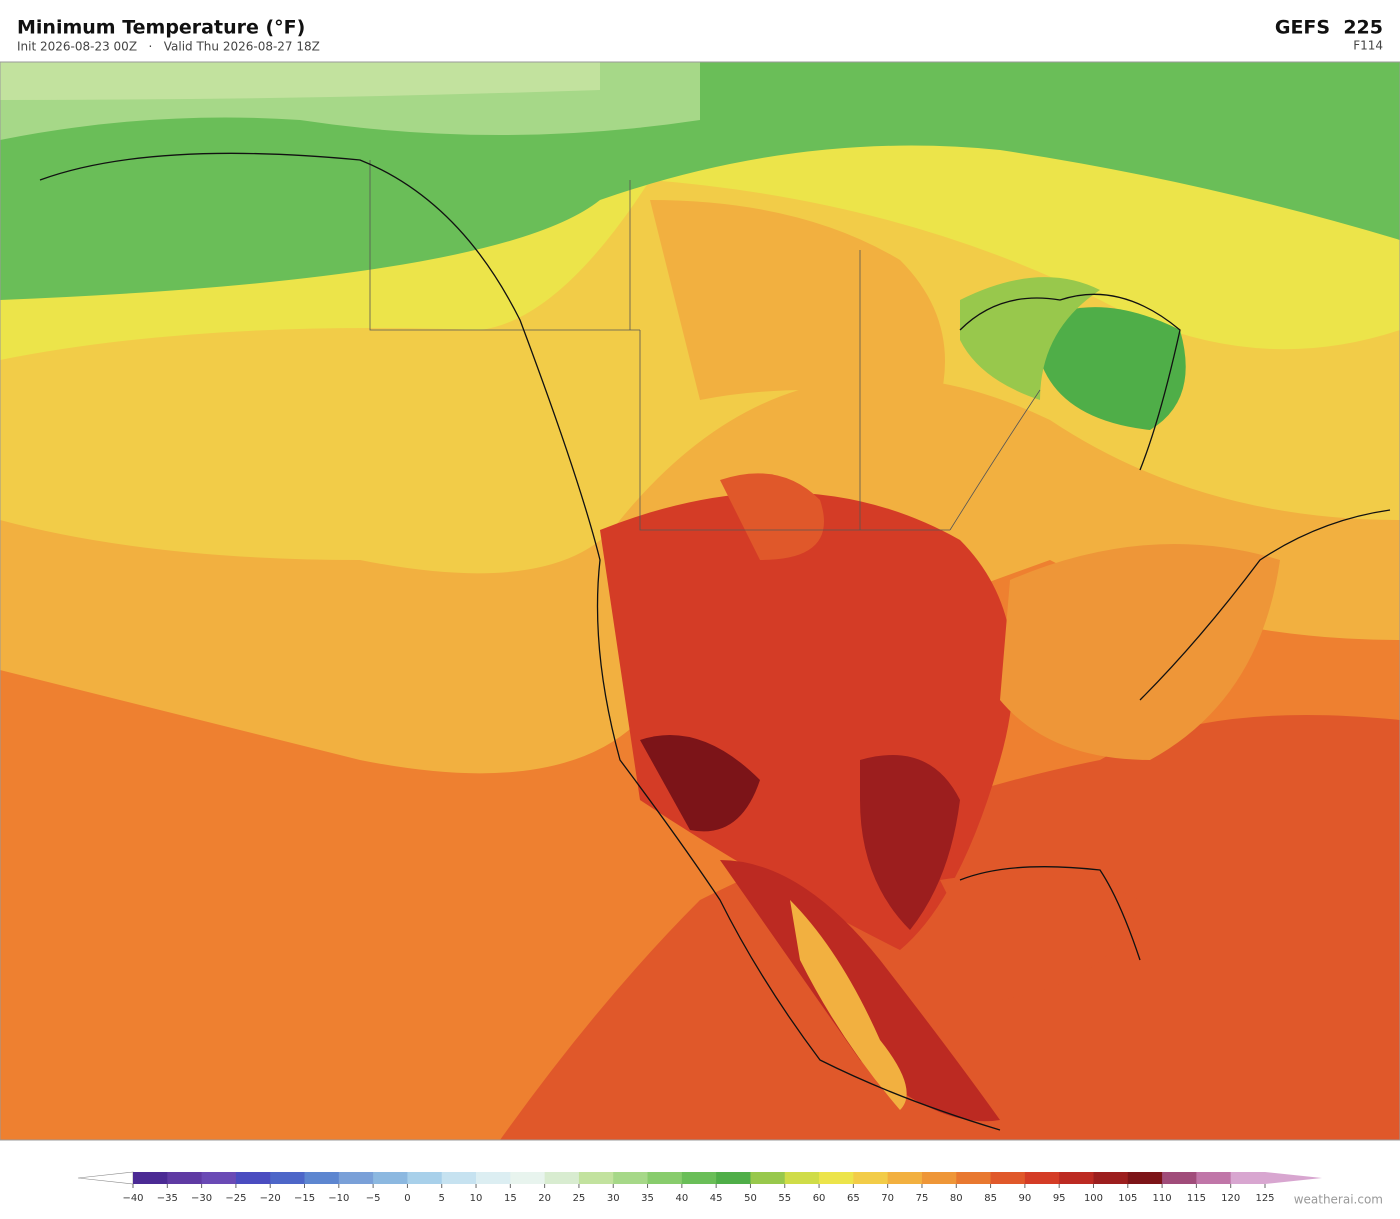 The height and width of the screenshot is (1219, 1400). I want to click on colorbar-tick-label: 100, so click(1093, 1198).